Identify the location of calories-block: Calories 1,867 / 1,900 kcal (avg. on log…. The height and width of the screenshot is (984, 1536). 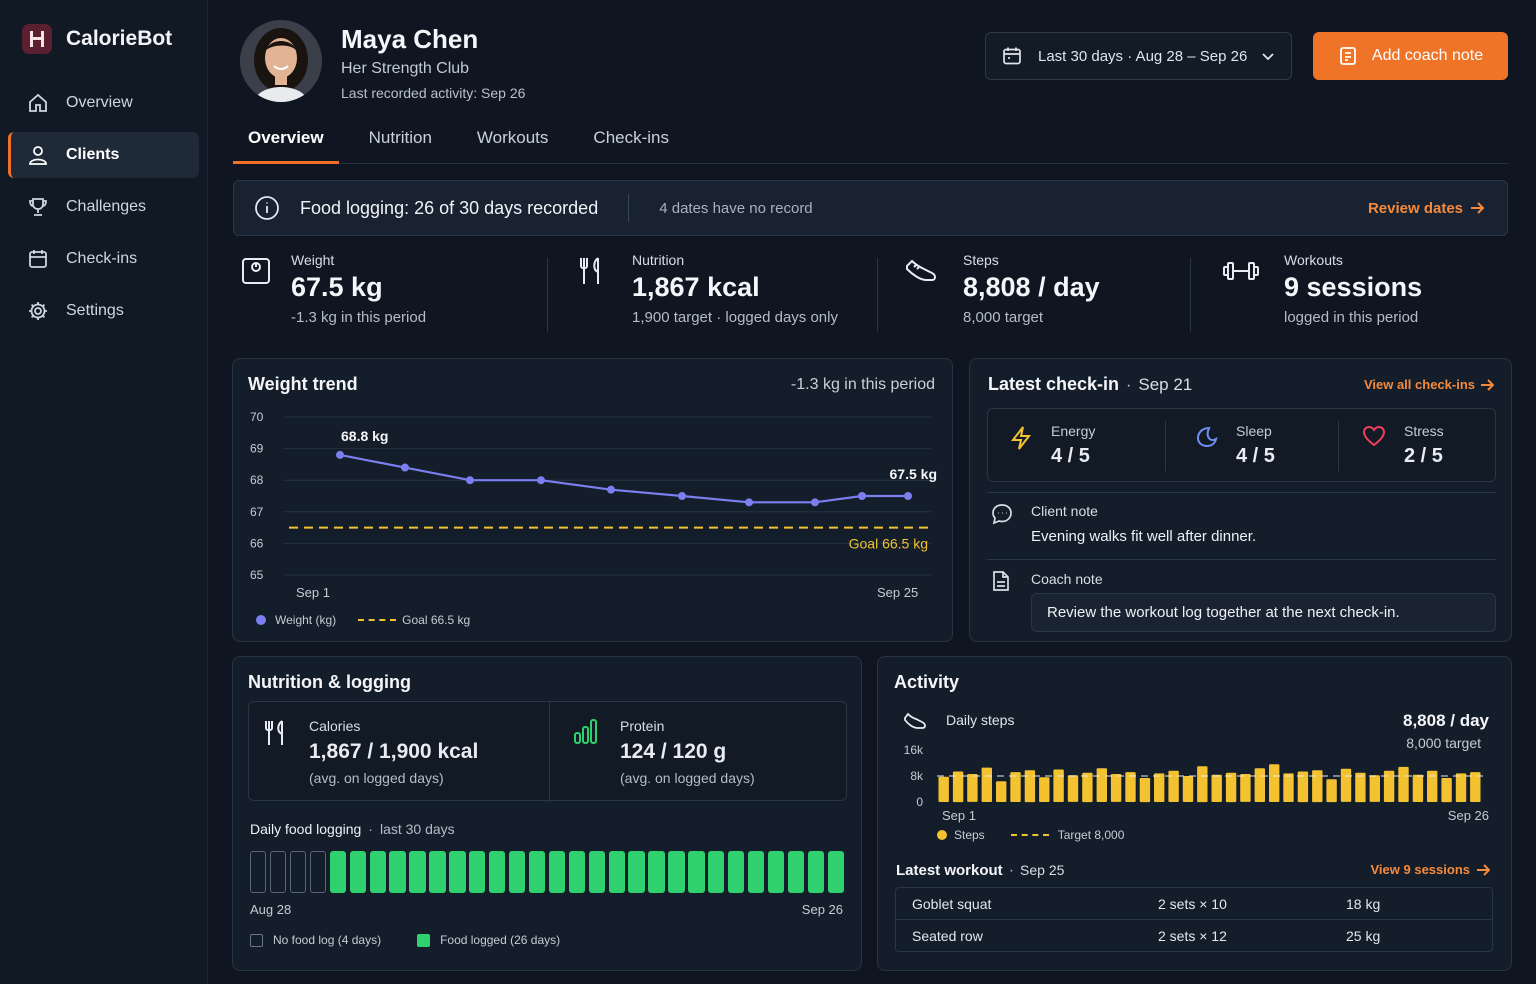
(393, 752).